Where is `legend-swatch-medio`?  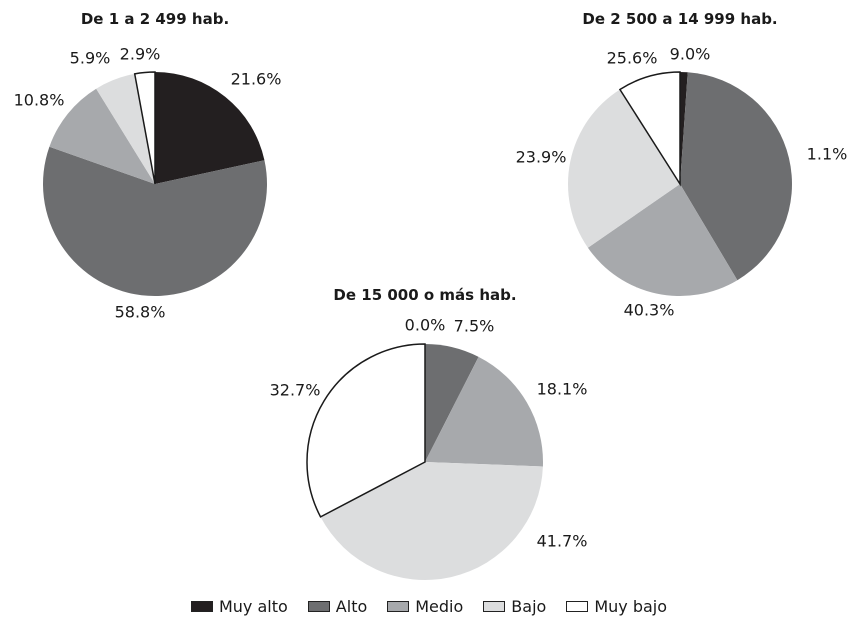
legend-swatch-medio is located at coordinates (398, 606).